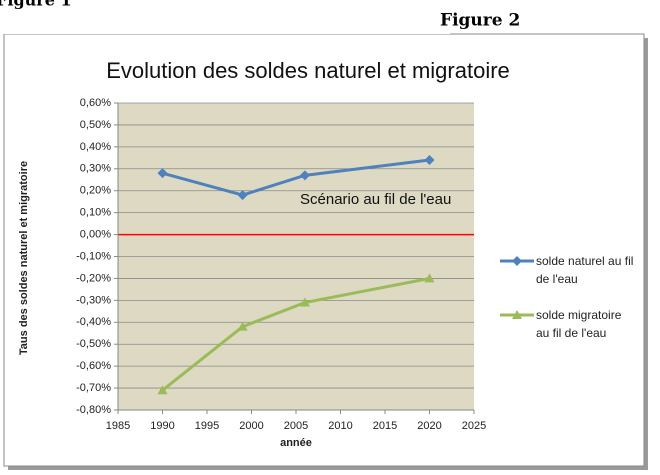  What do you see at coordinates (95, 147) in the screenshot?
I see `y-tick-label: 0,40%` at bounding box center [95, 147].